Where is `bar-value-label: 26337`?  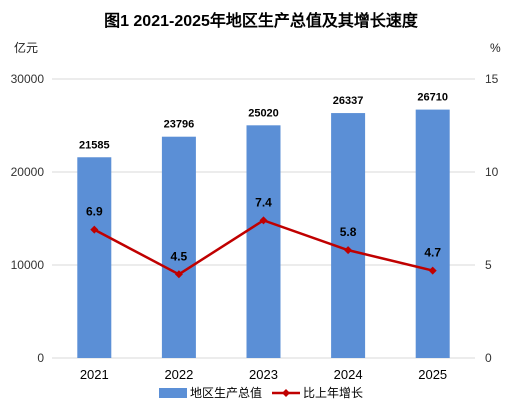 bar-value-label: 26337 is located at coordinates (348, 101).